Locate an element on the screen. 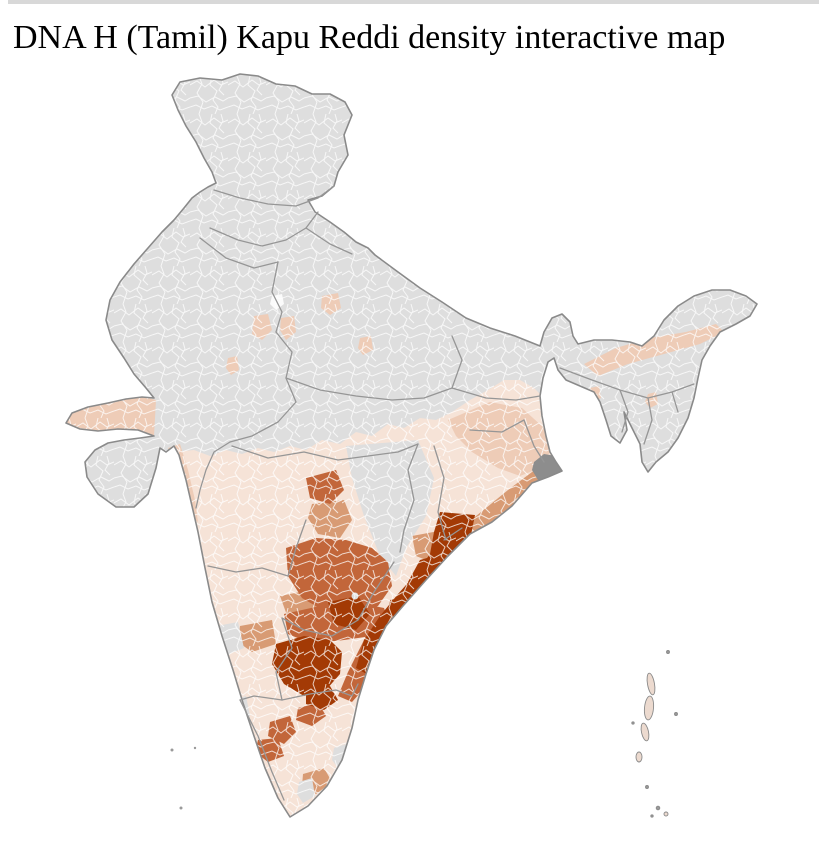  region-kerala-speck2-no-data is located at coordinates (256, 781).